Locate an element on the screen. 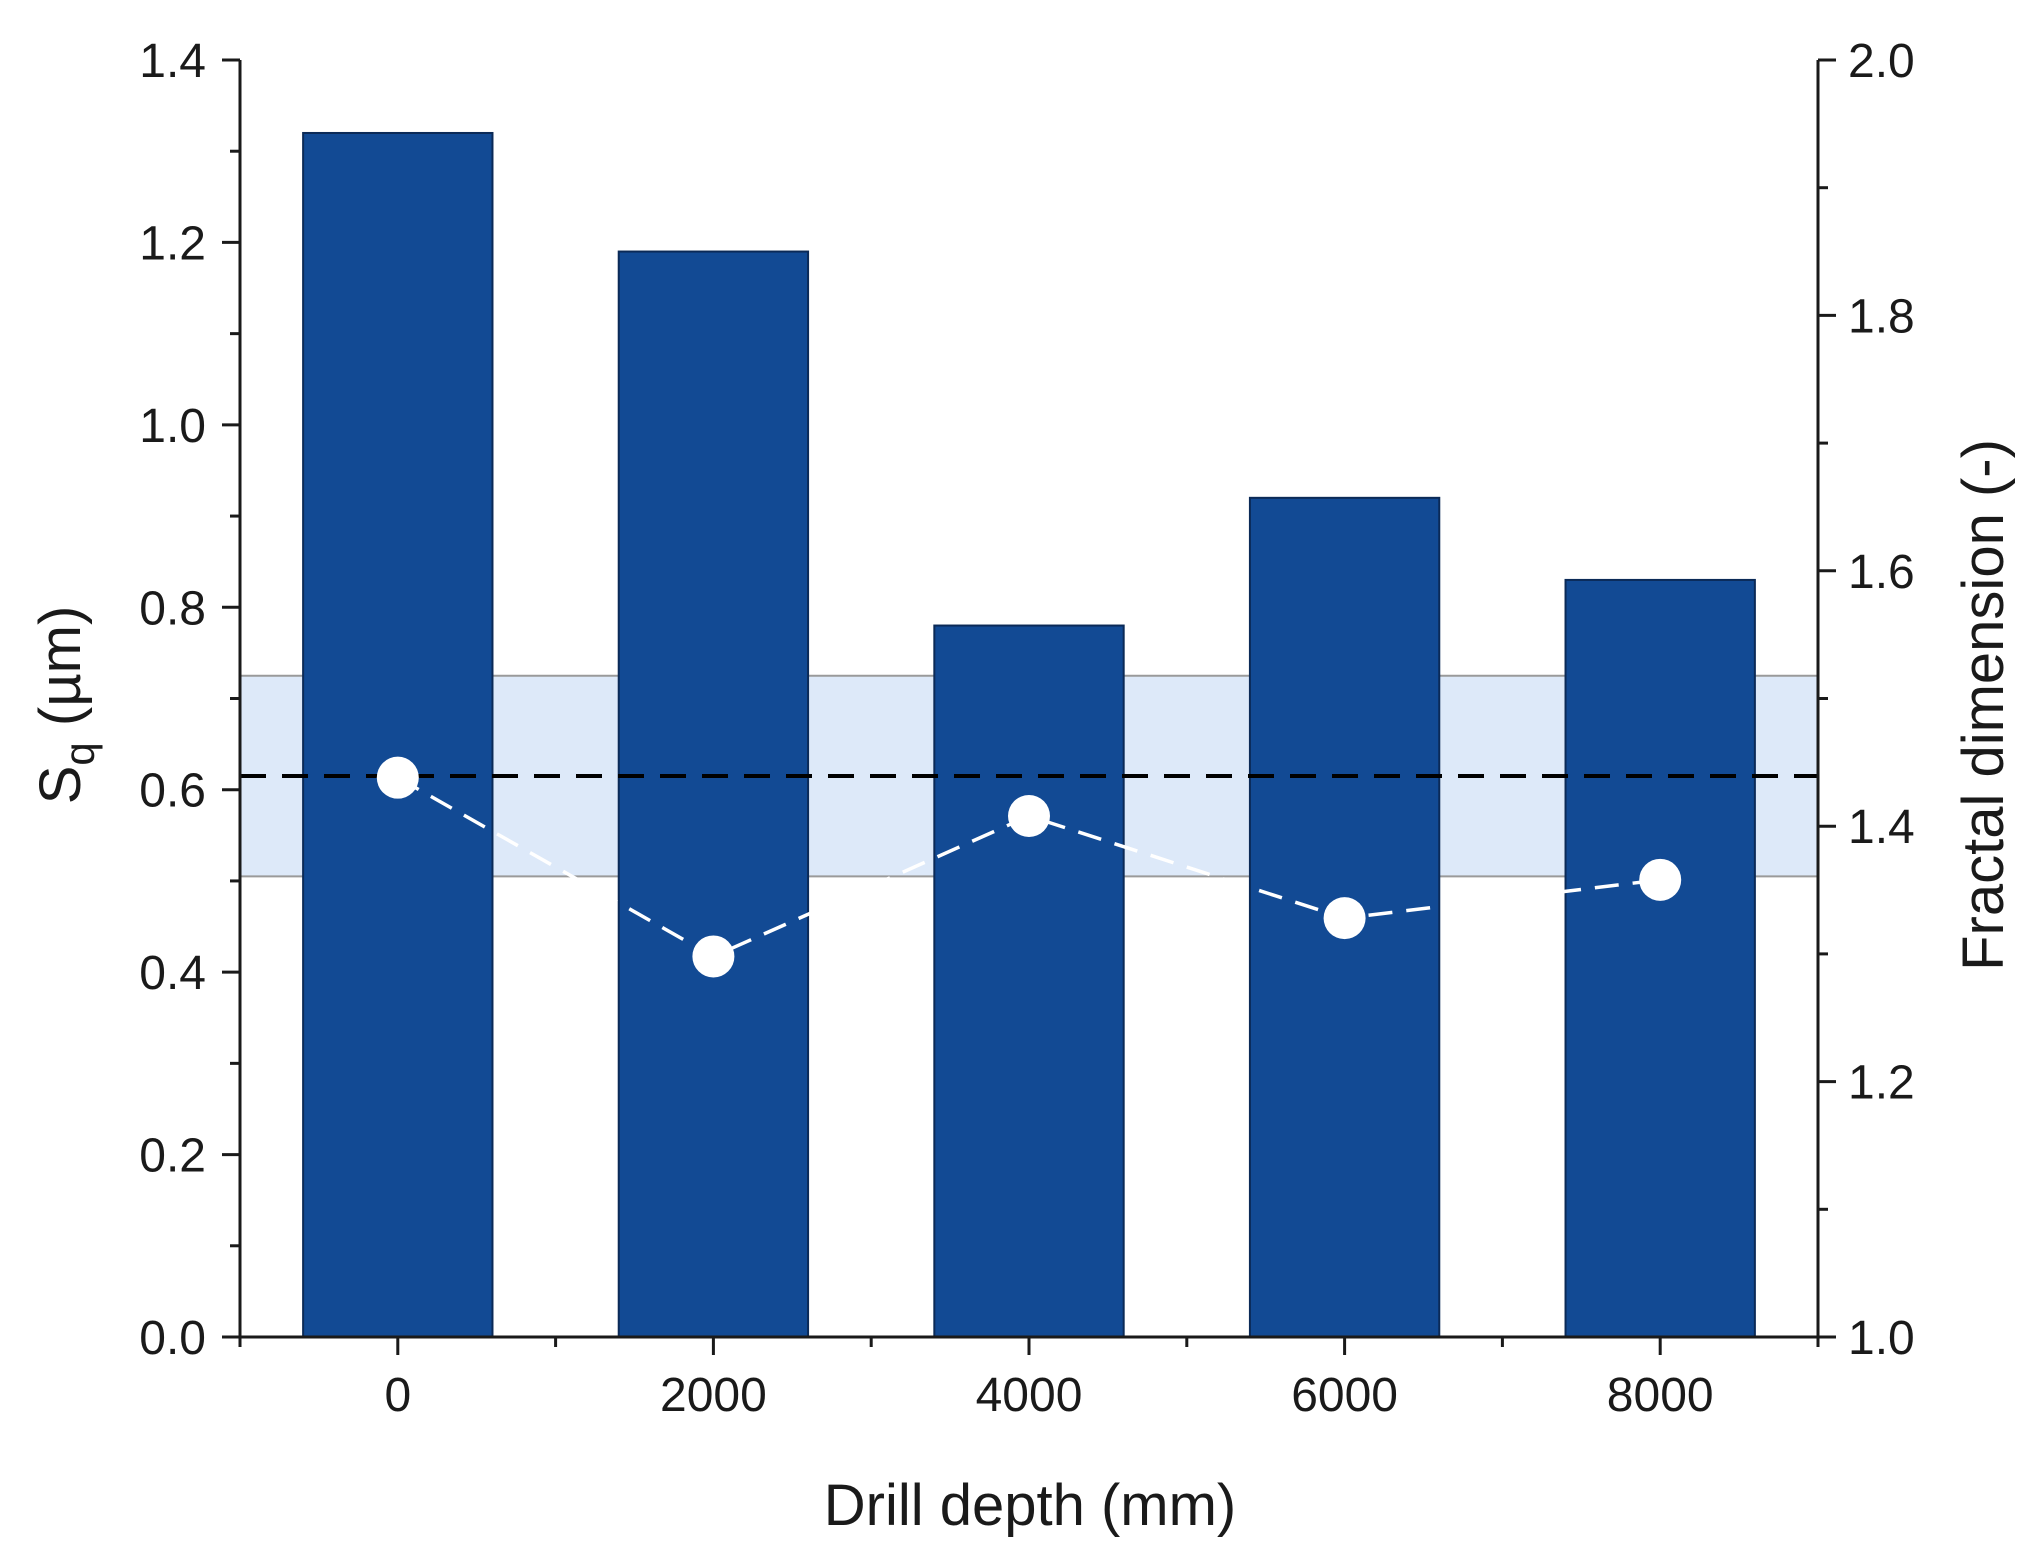 The width and height of the screenshot is (2040, 1560). x-tick-label: 4000 is located at coordinates (1029, 1395).